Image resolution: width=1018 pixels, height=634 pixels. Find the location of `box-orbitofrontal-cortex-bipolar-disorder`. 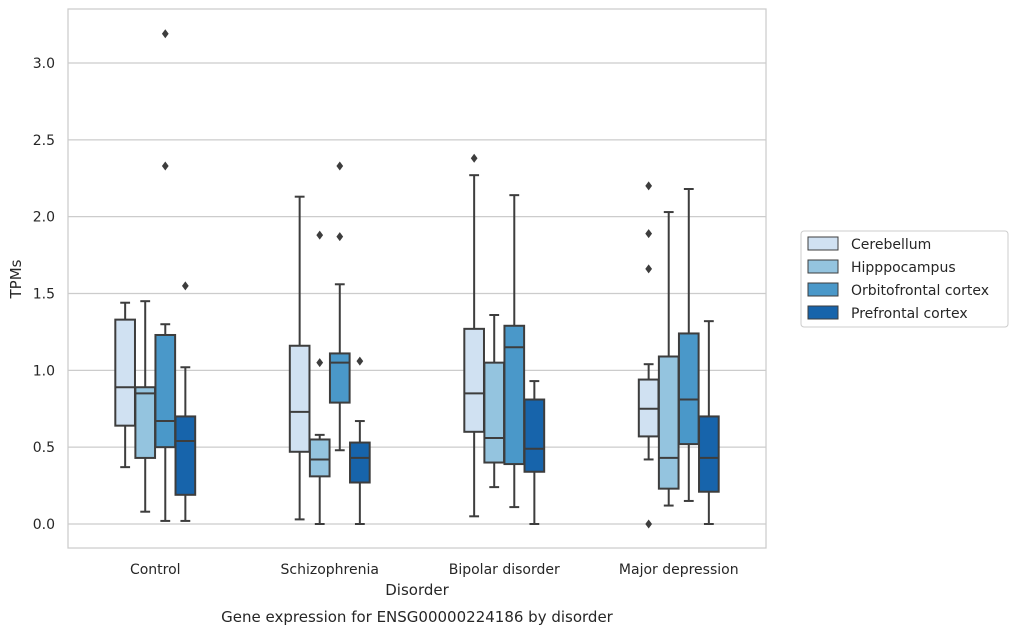

box-orbitofrontal-cortex-bipolar-disorder is located at coordinates (514, 351).